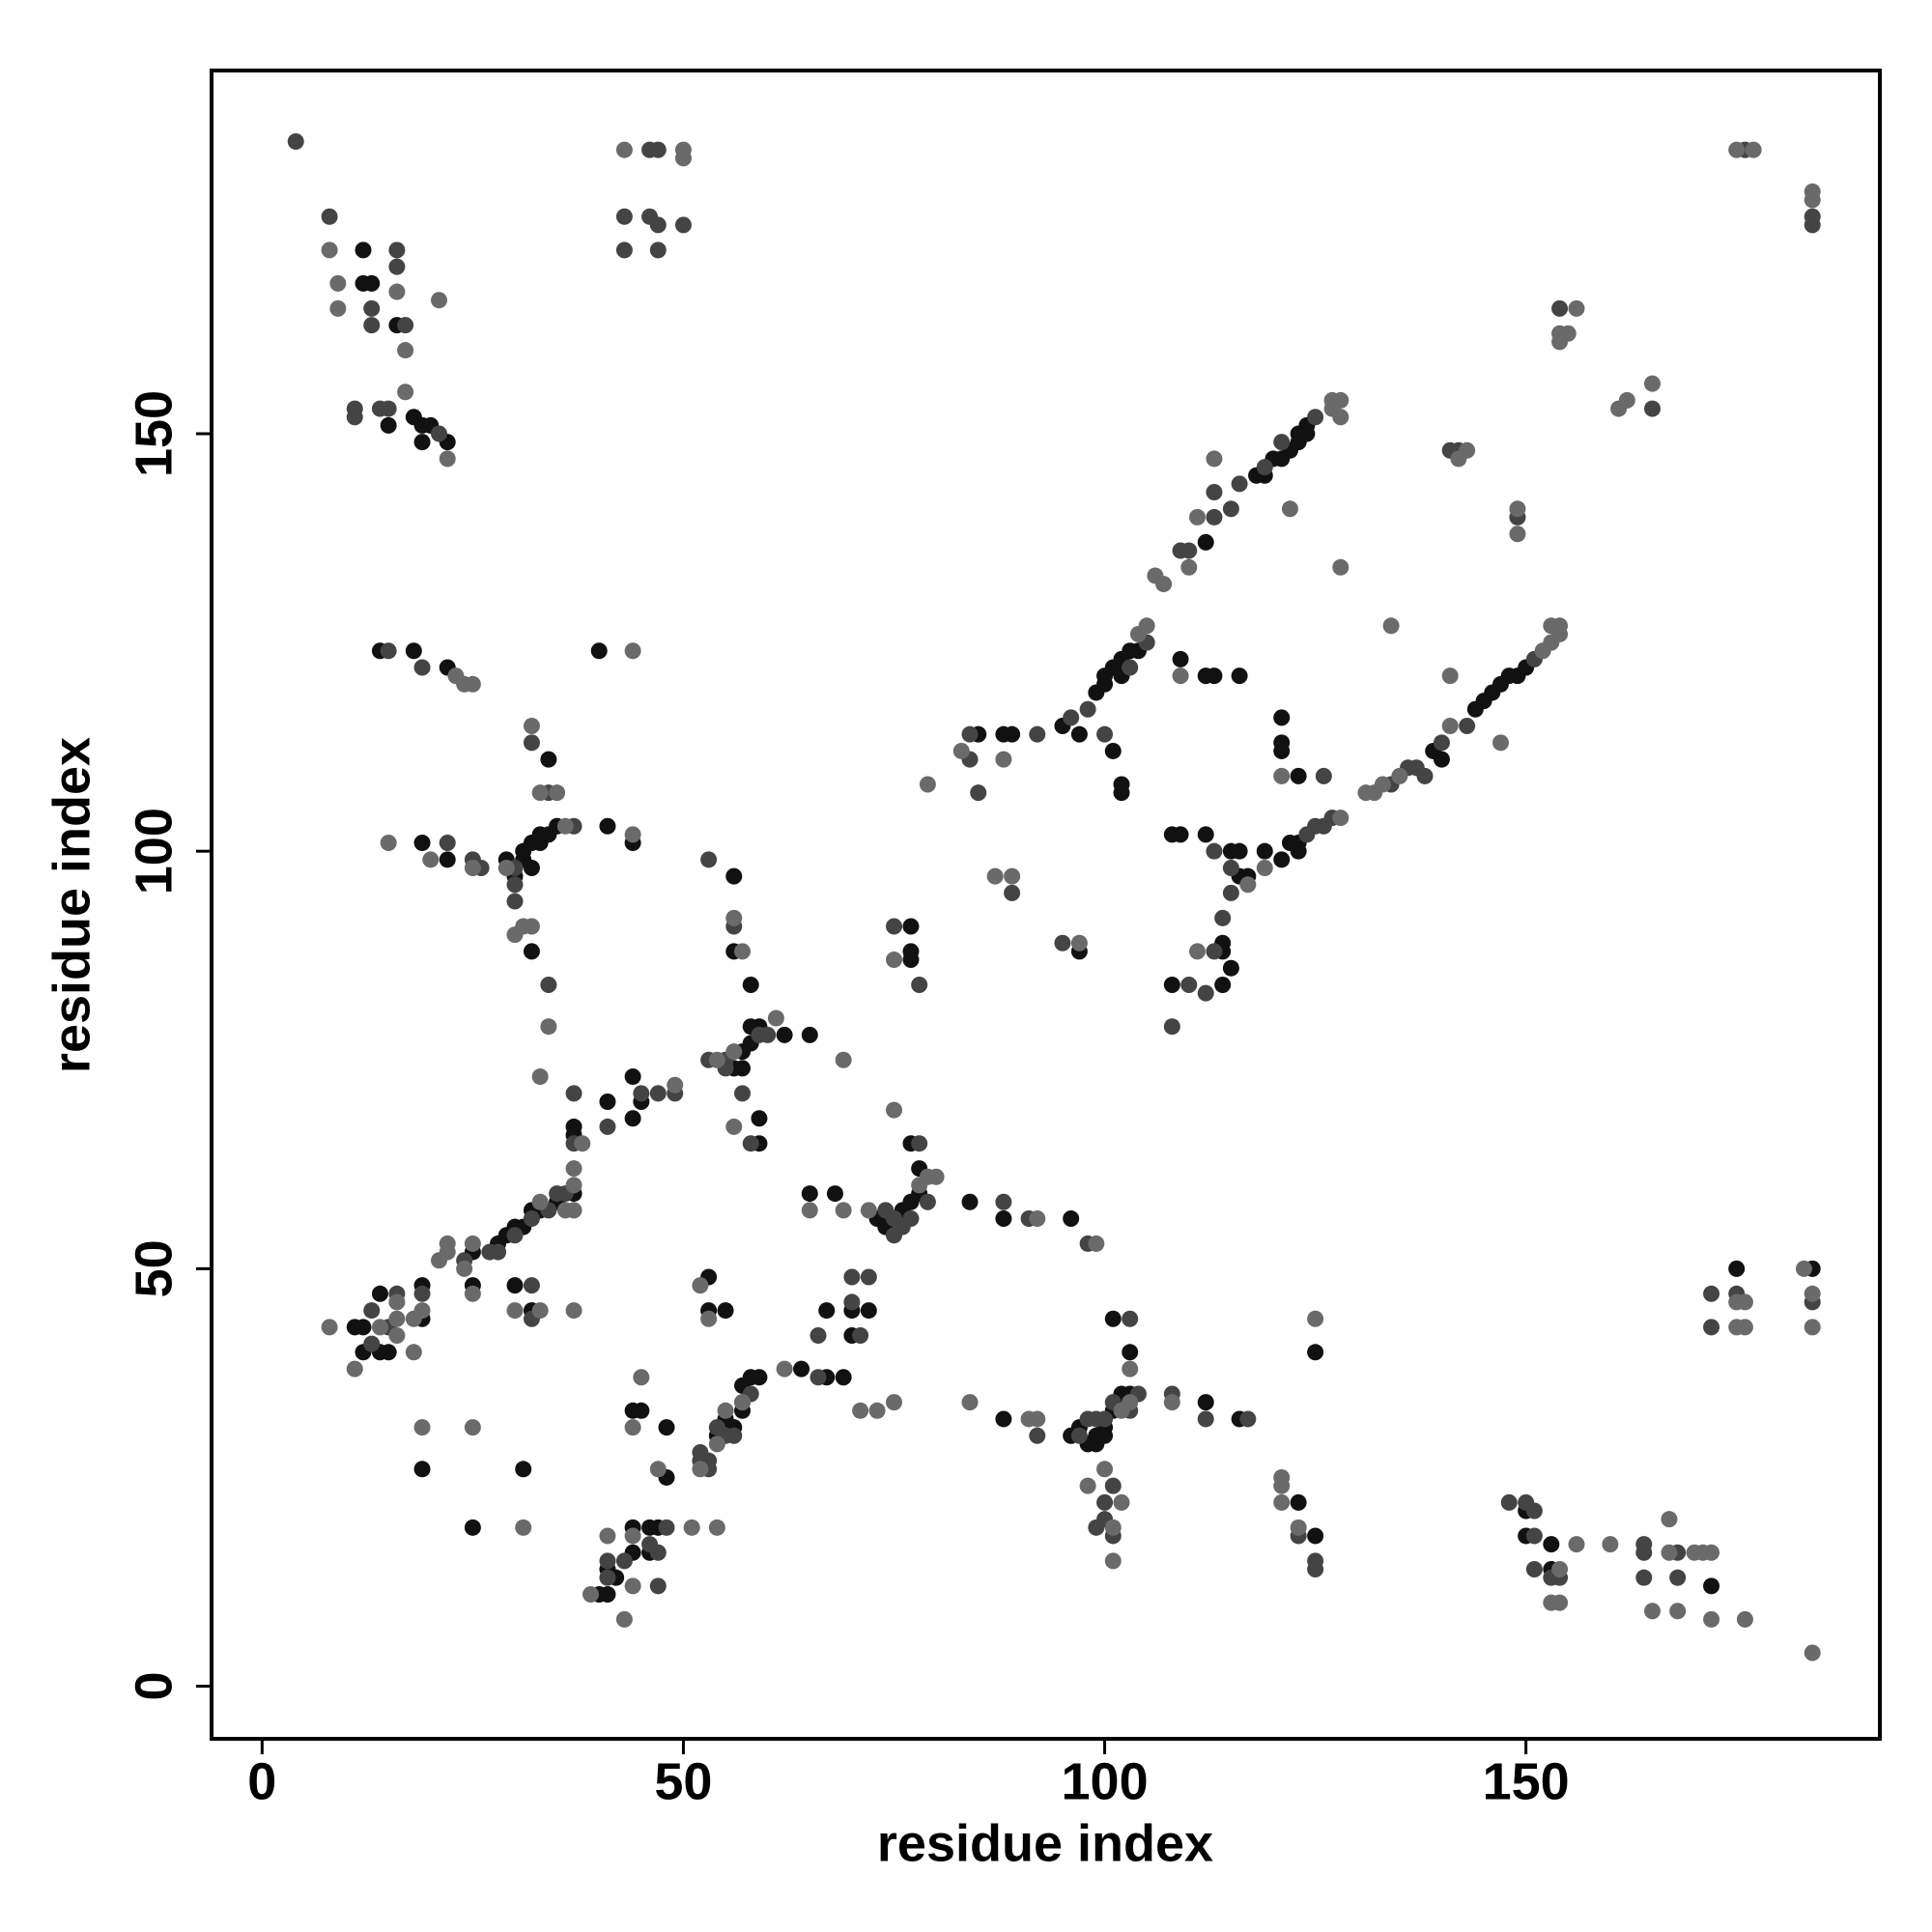 The image size is (1932, 1932). Describe the element at coordinates (683, 1781) in the screenshot. I see `x-tick-label: 50` at that location.